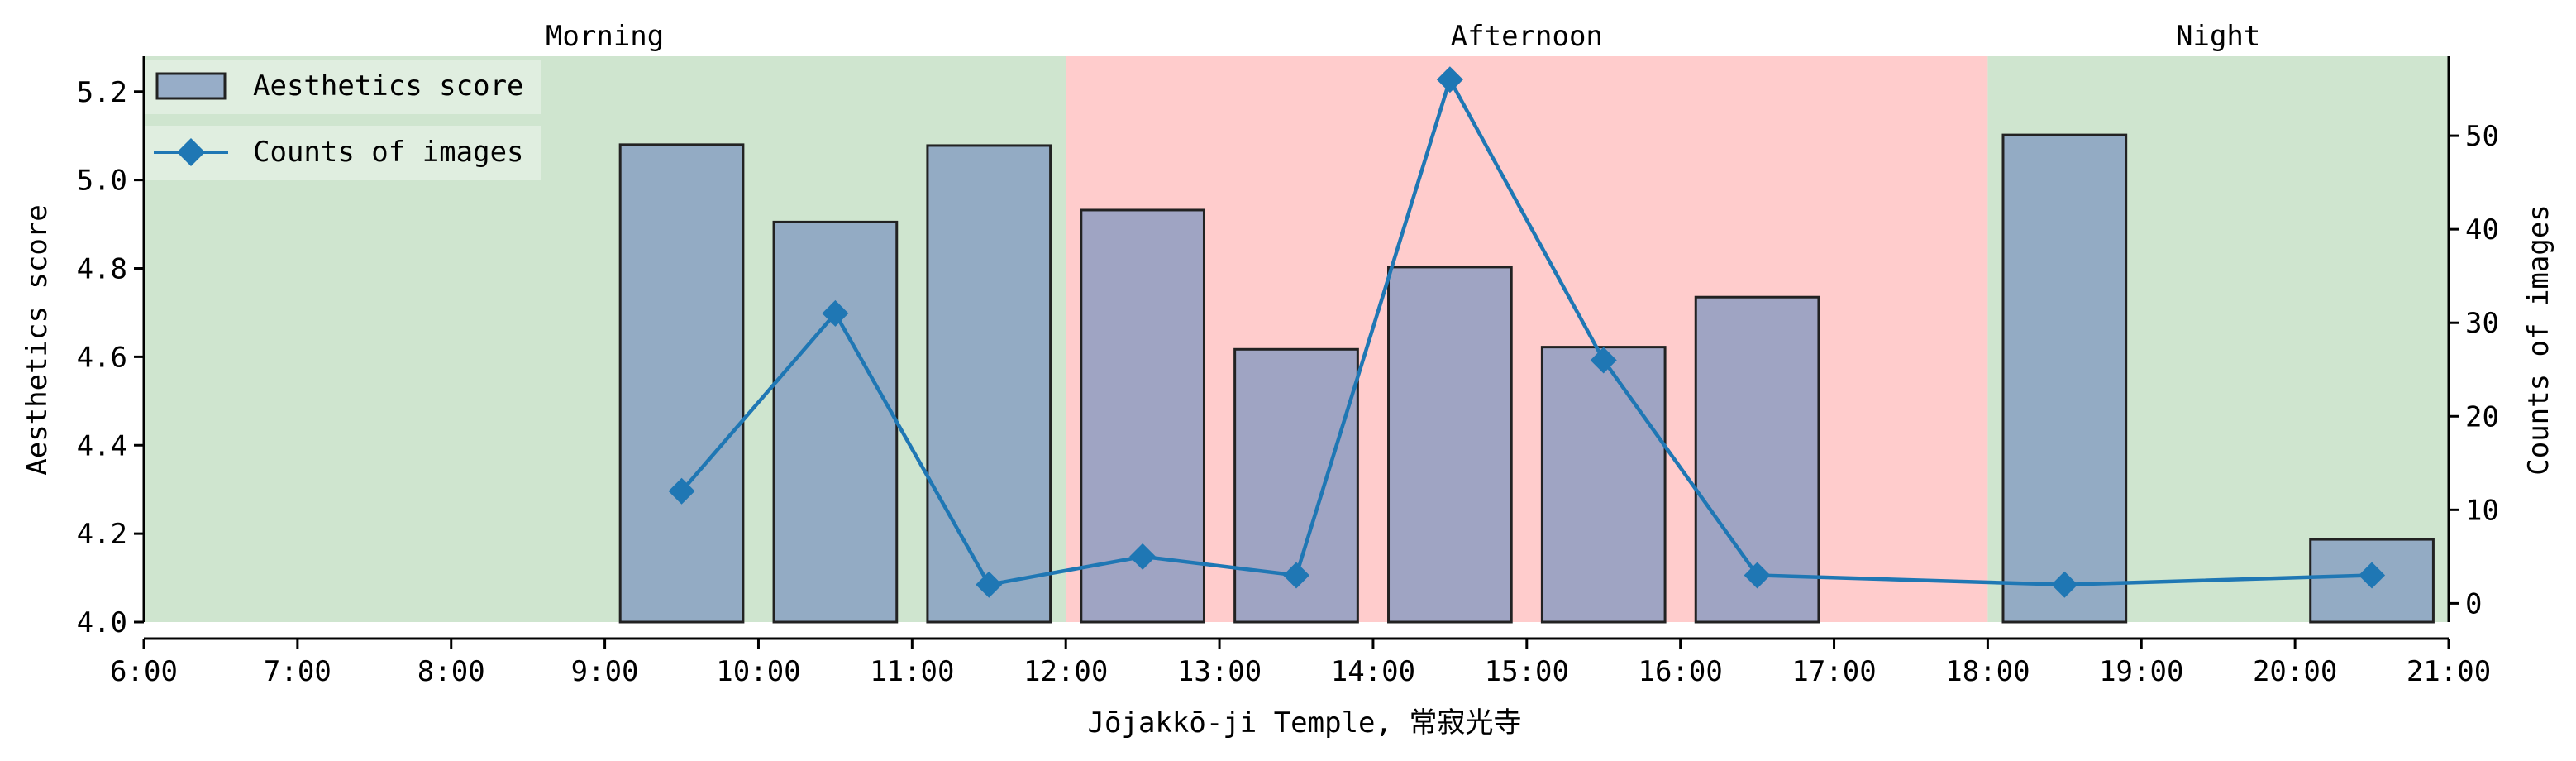 This screenshot has height=761, width=2576. What do you see at coordinates (102, 93) in the screenshot?
I see `y-left-tick-label: 5.2` at bounding box center [102, 93].